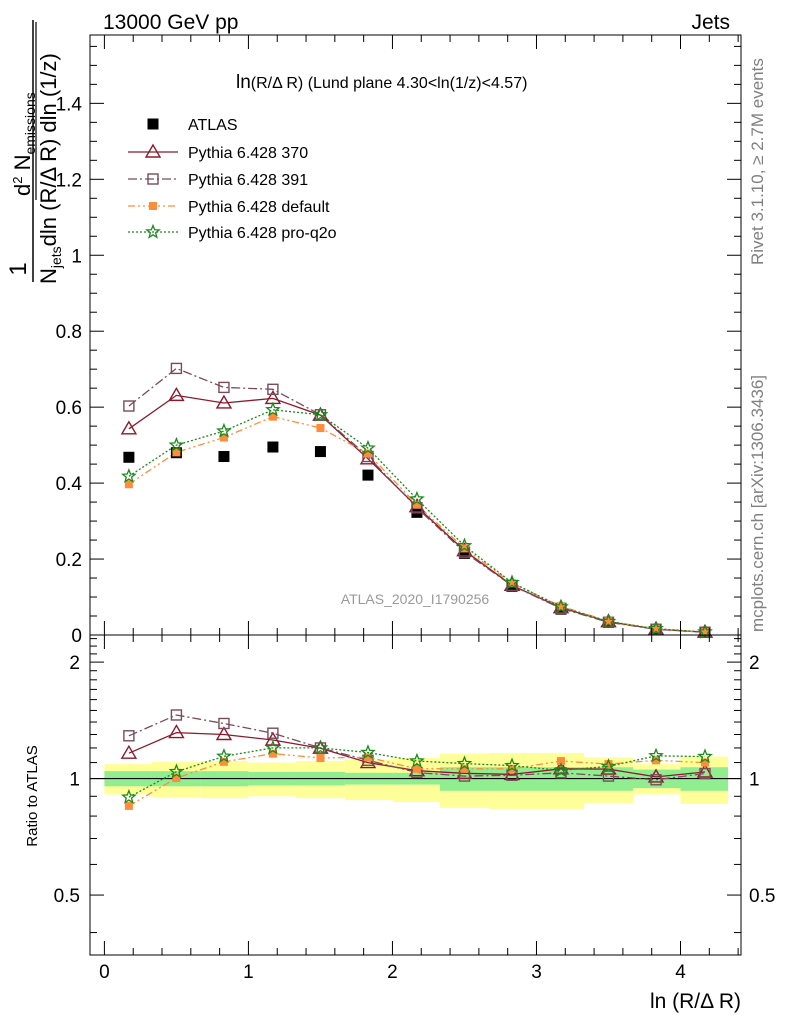  Describe the element at coordinates (153, 206) in the screenshot. I see `legend-marker-pdef` at that location.